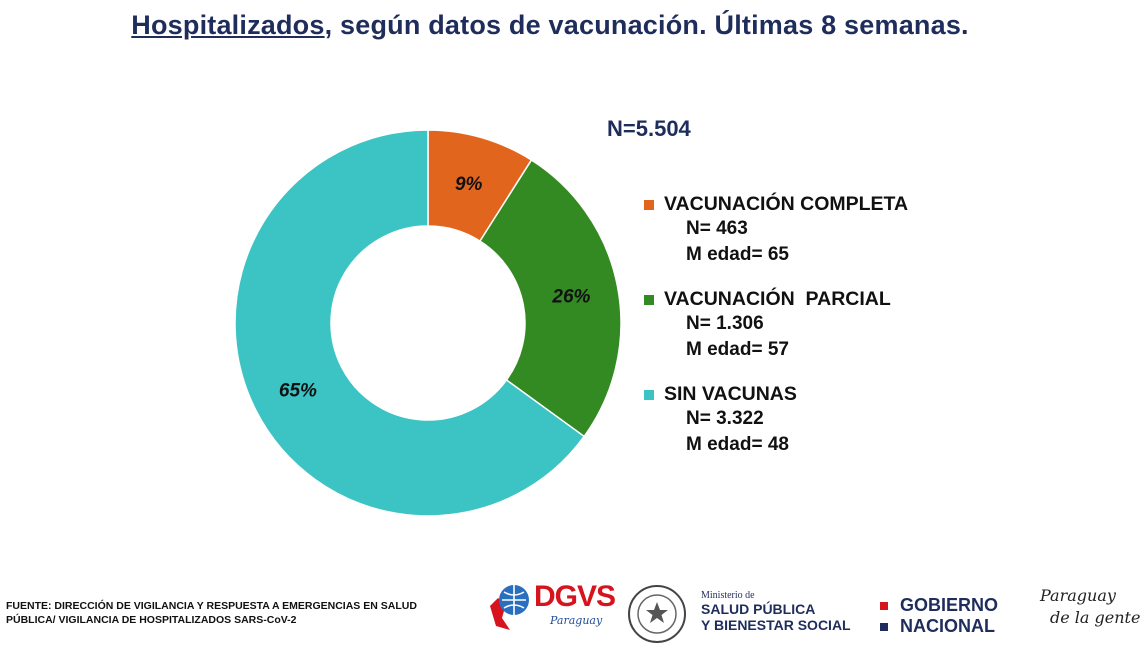 The width and height of the screenshot is (1144, 650). Describe the element at coordinates (737, 349) in the screenshot. I see `legend-age: M edad= 57` at that location.